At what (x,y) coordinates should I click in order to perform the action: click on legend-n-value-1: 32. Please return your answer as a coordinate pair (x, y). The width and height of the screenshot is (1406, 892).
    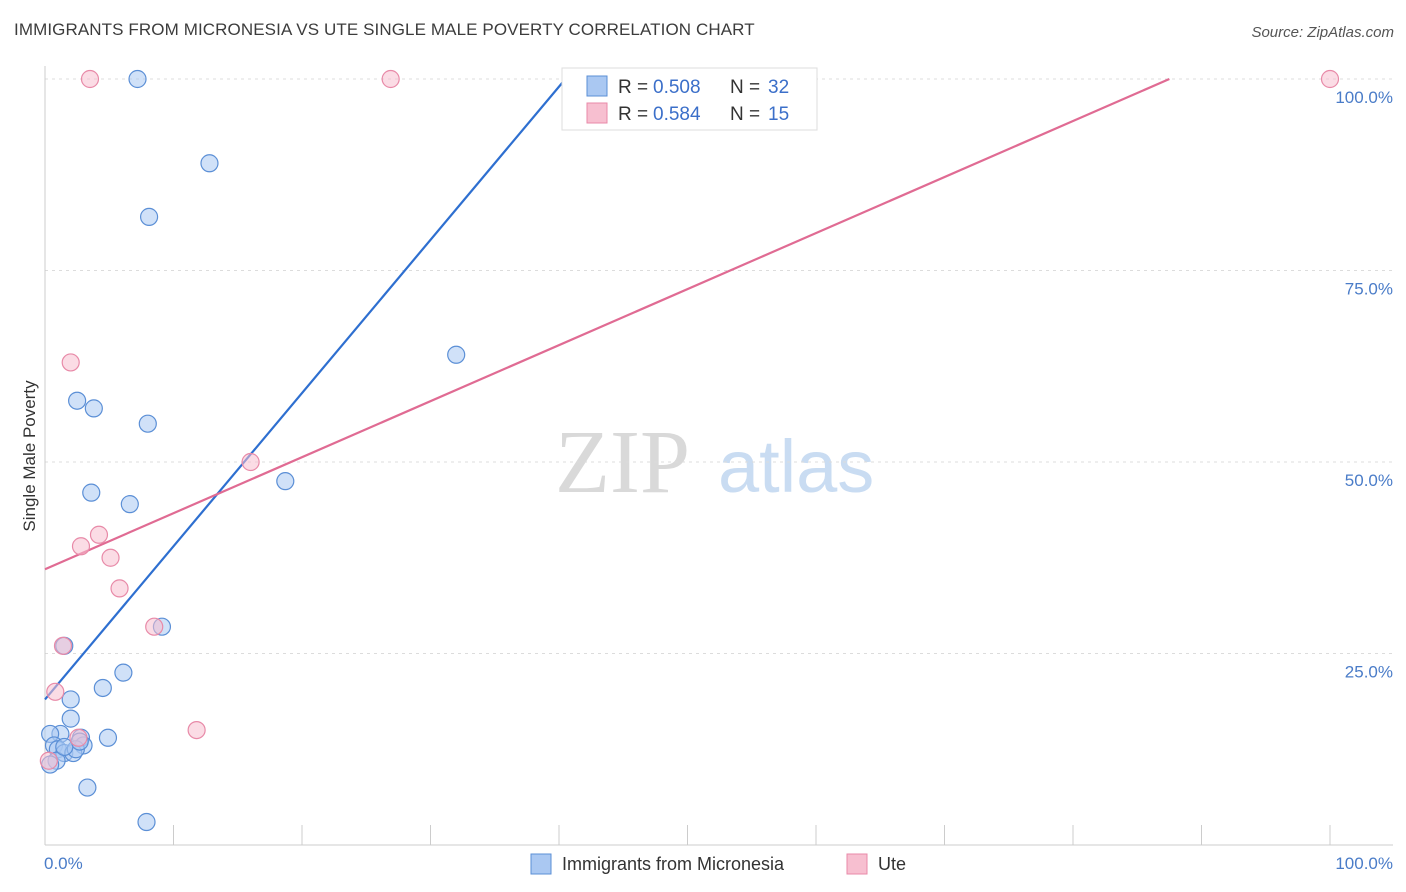
    Looking at the image, I should click on (778, 87).